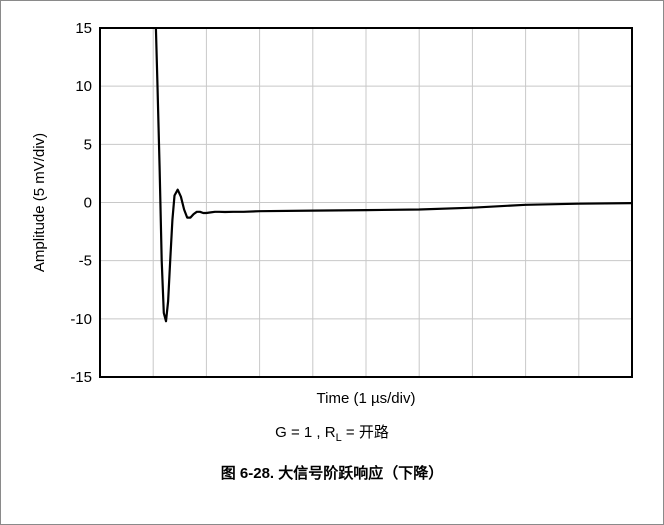  What do you see at coordinates (81, 203) in the screenshot?
I see `y-tick-labels: 15 10 5 0 -5 -10 -15` at bounding box center [81, 203].